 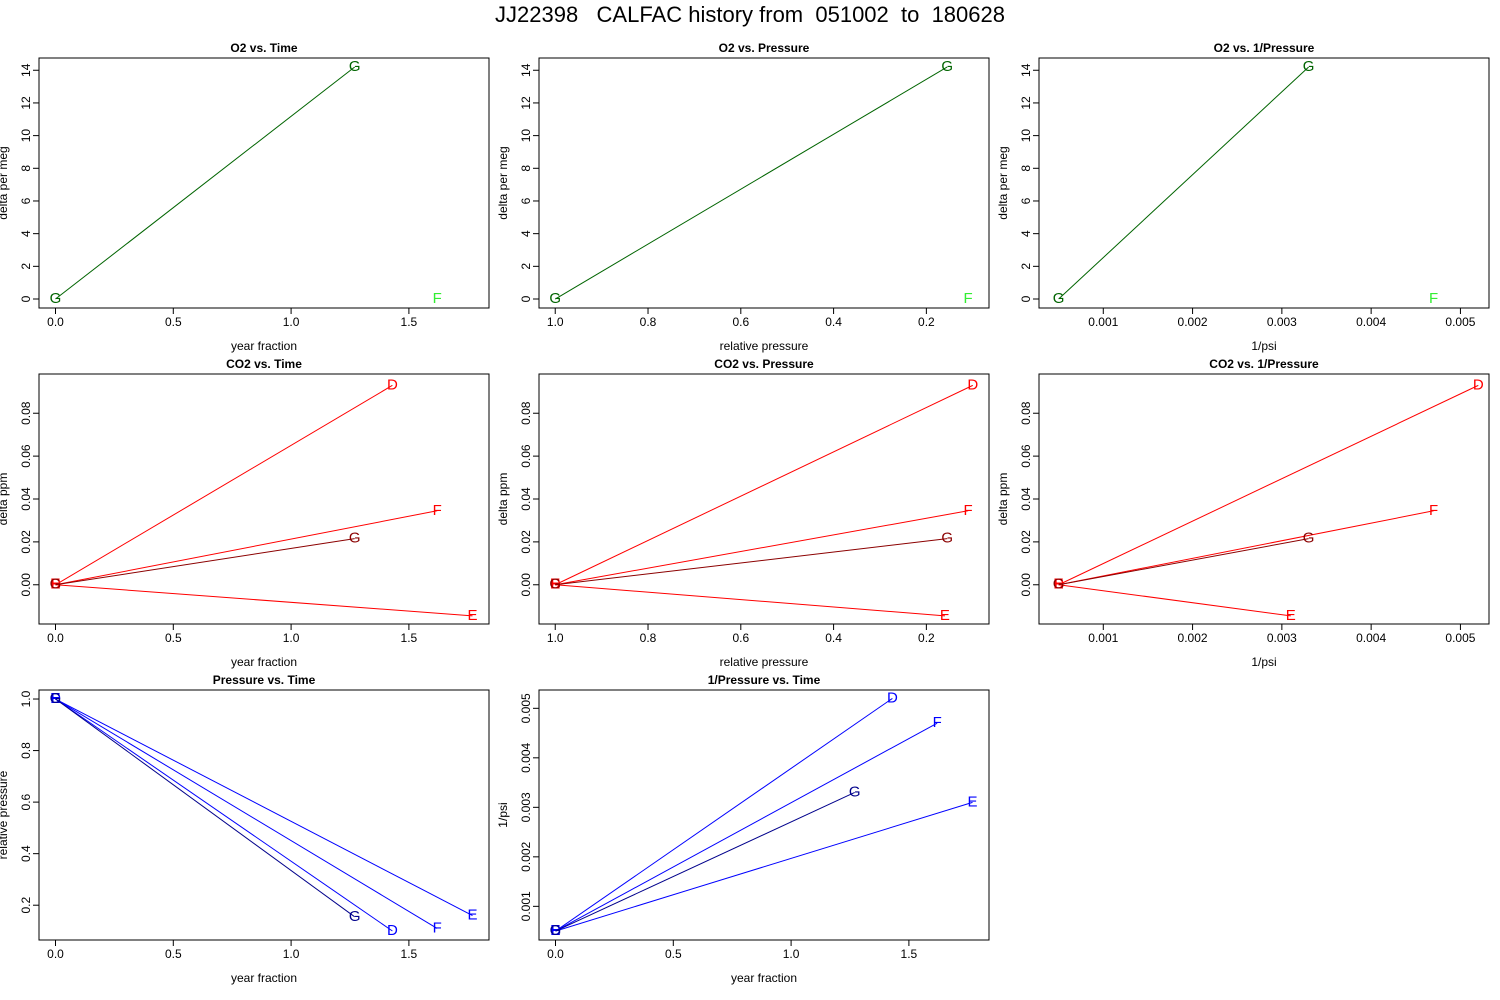 What do you see at coordinates (5, 814) in the screenshot?
I see `y-axis-label: relative pressure` at bounding box center [5, 814].